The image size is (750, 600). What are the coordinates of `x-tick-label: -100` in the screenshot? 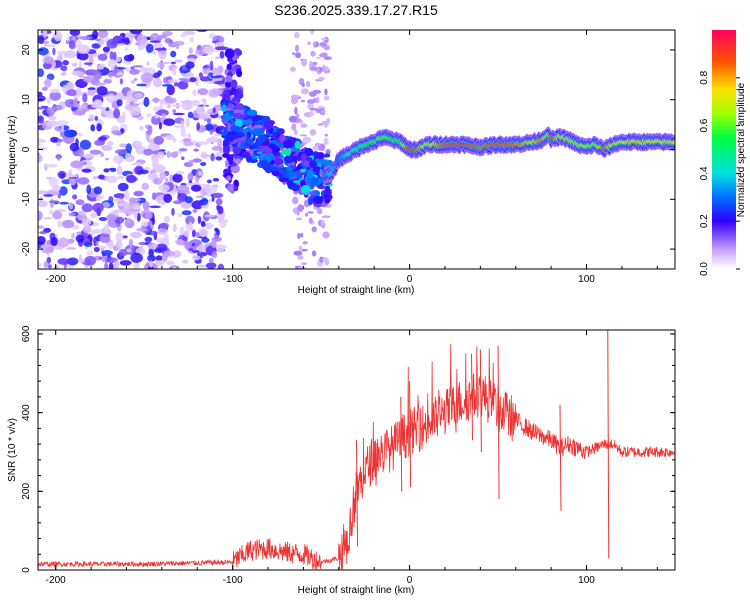 It's located at (233, 580).